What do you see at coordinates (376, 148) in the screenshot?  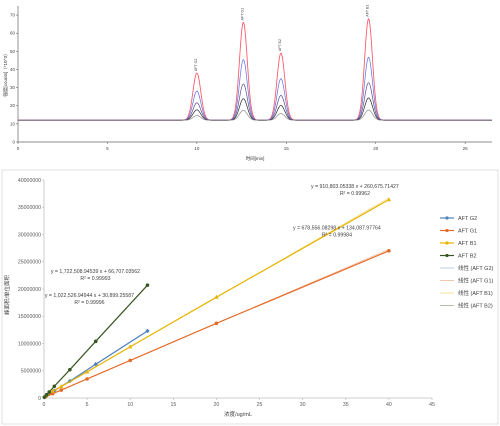 I see `chromatogram-x-tick-label: 20` at bounding box center [376, 148].